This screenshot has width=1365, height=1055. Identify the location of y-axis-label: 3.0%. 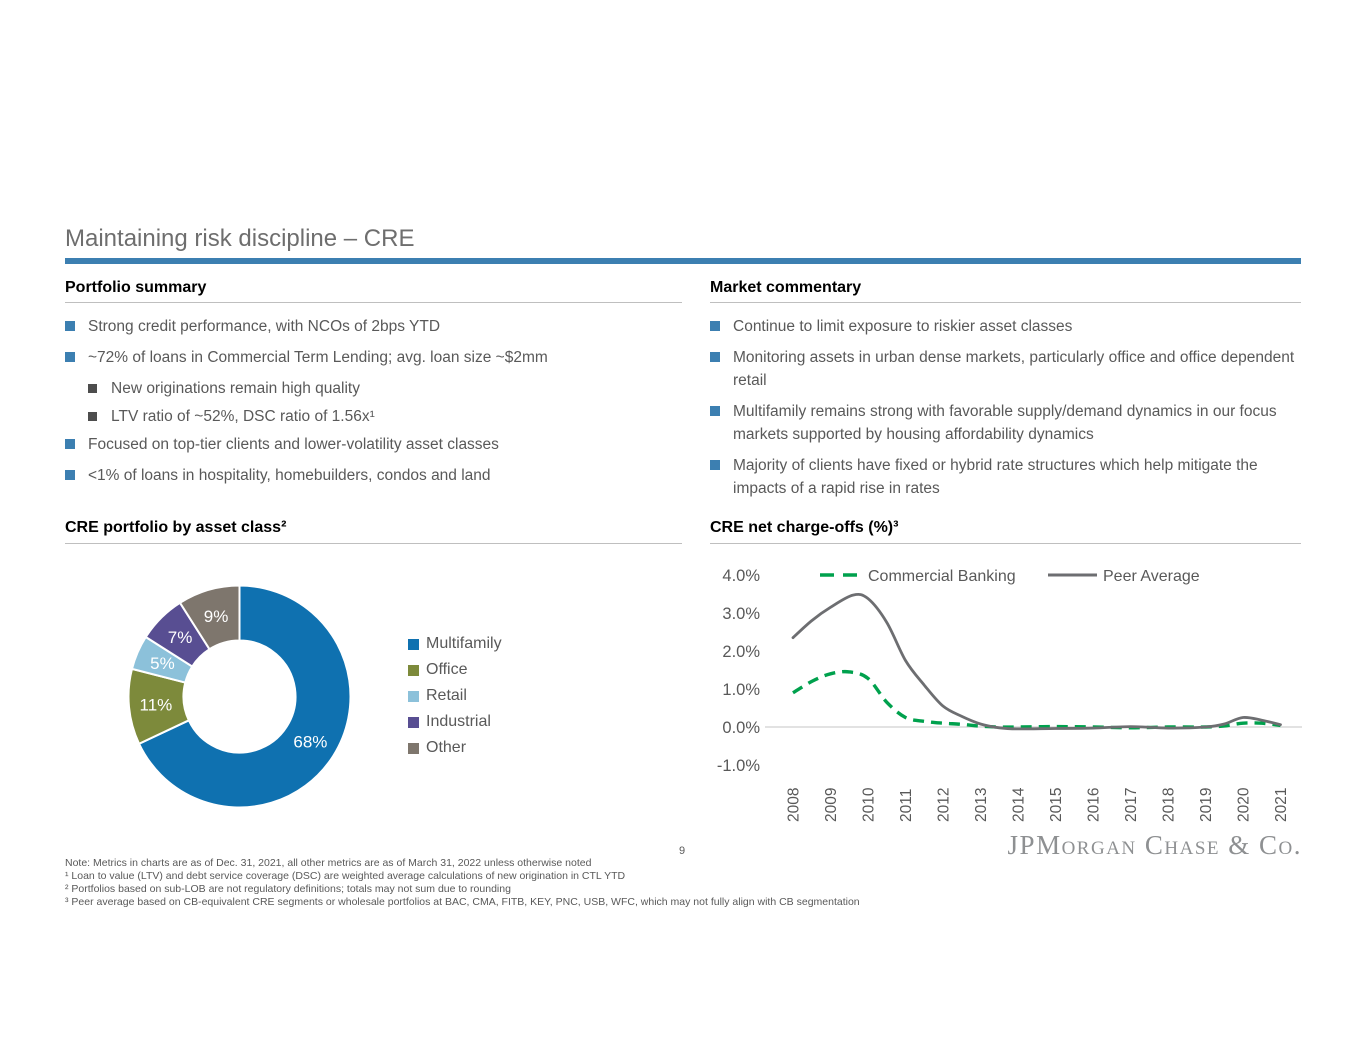
(741, 614).